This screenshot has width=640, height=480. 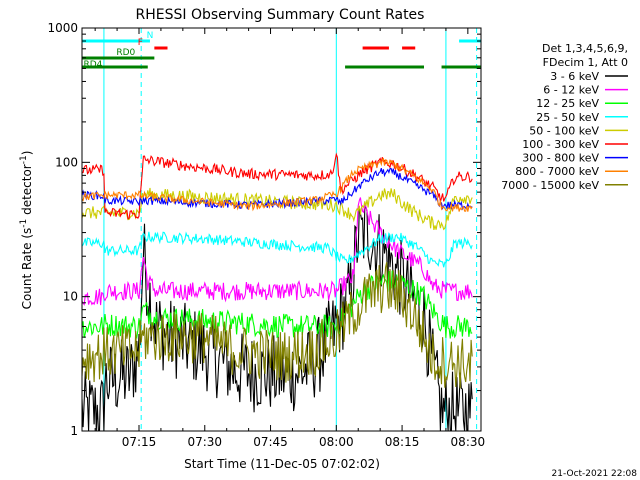 What do you see at coordinates (280, 15) in the screenshot?
I see `chart-title: RHESSI Observing Summary Count Rates` at bounding box center [280, 15].